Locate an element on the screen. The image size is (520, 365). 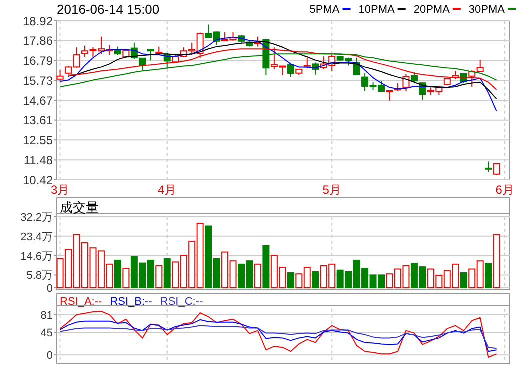
y-tick-label: 17.86 is located at coordinates (38, 41).